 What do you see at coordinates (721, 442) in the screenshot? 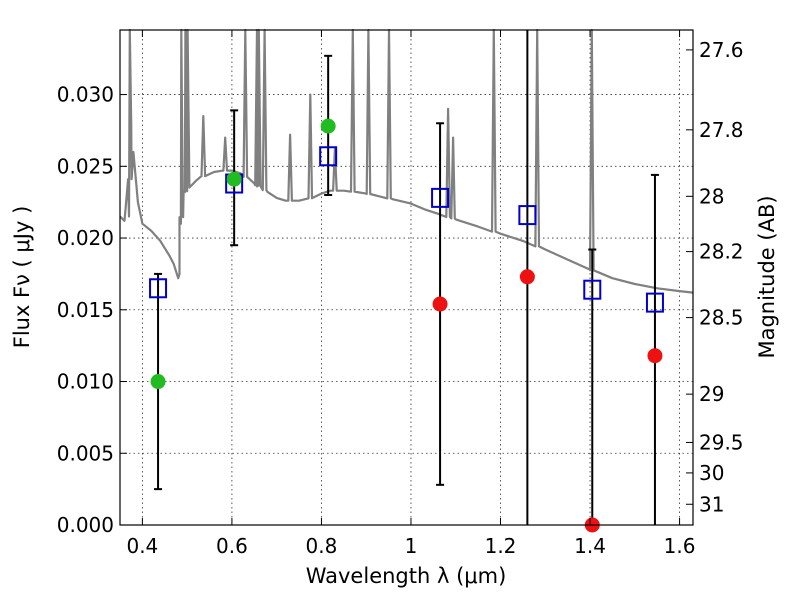
I see `magnitude-tick-label: 29.5` at bounding box center [721, 442].